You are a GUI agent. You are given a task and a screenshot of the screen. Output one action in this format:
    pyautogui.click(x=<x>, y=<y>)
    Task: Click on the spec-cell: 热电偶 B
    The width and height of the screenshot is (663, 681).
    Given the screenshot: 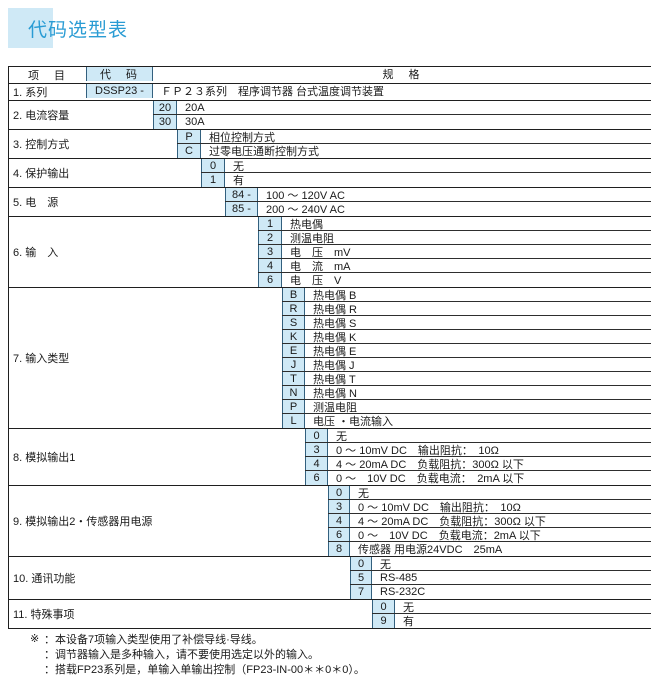 What is the action you would take?
    pyautogui.click(x=335, y=295)
    